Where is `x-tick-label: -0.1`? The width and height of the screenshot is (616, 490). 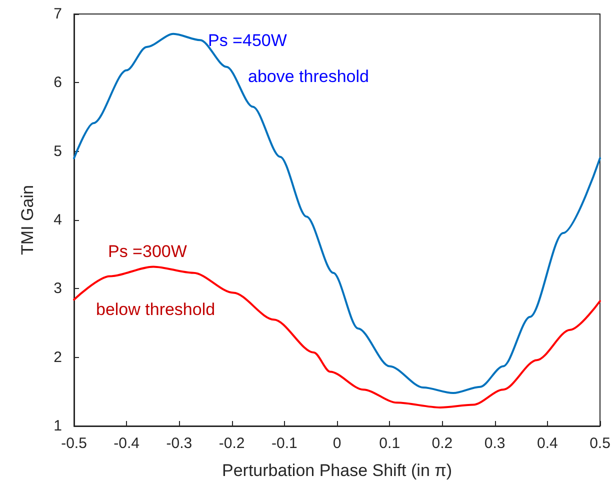
x-tick-label: -0.1 is located at coordinates (284, 443).